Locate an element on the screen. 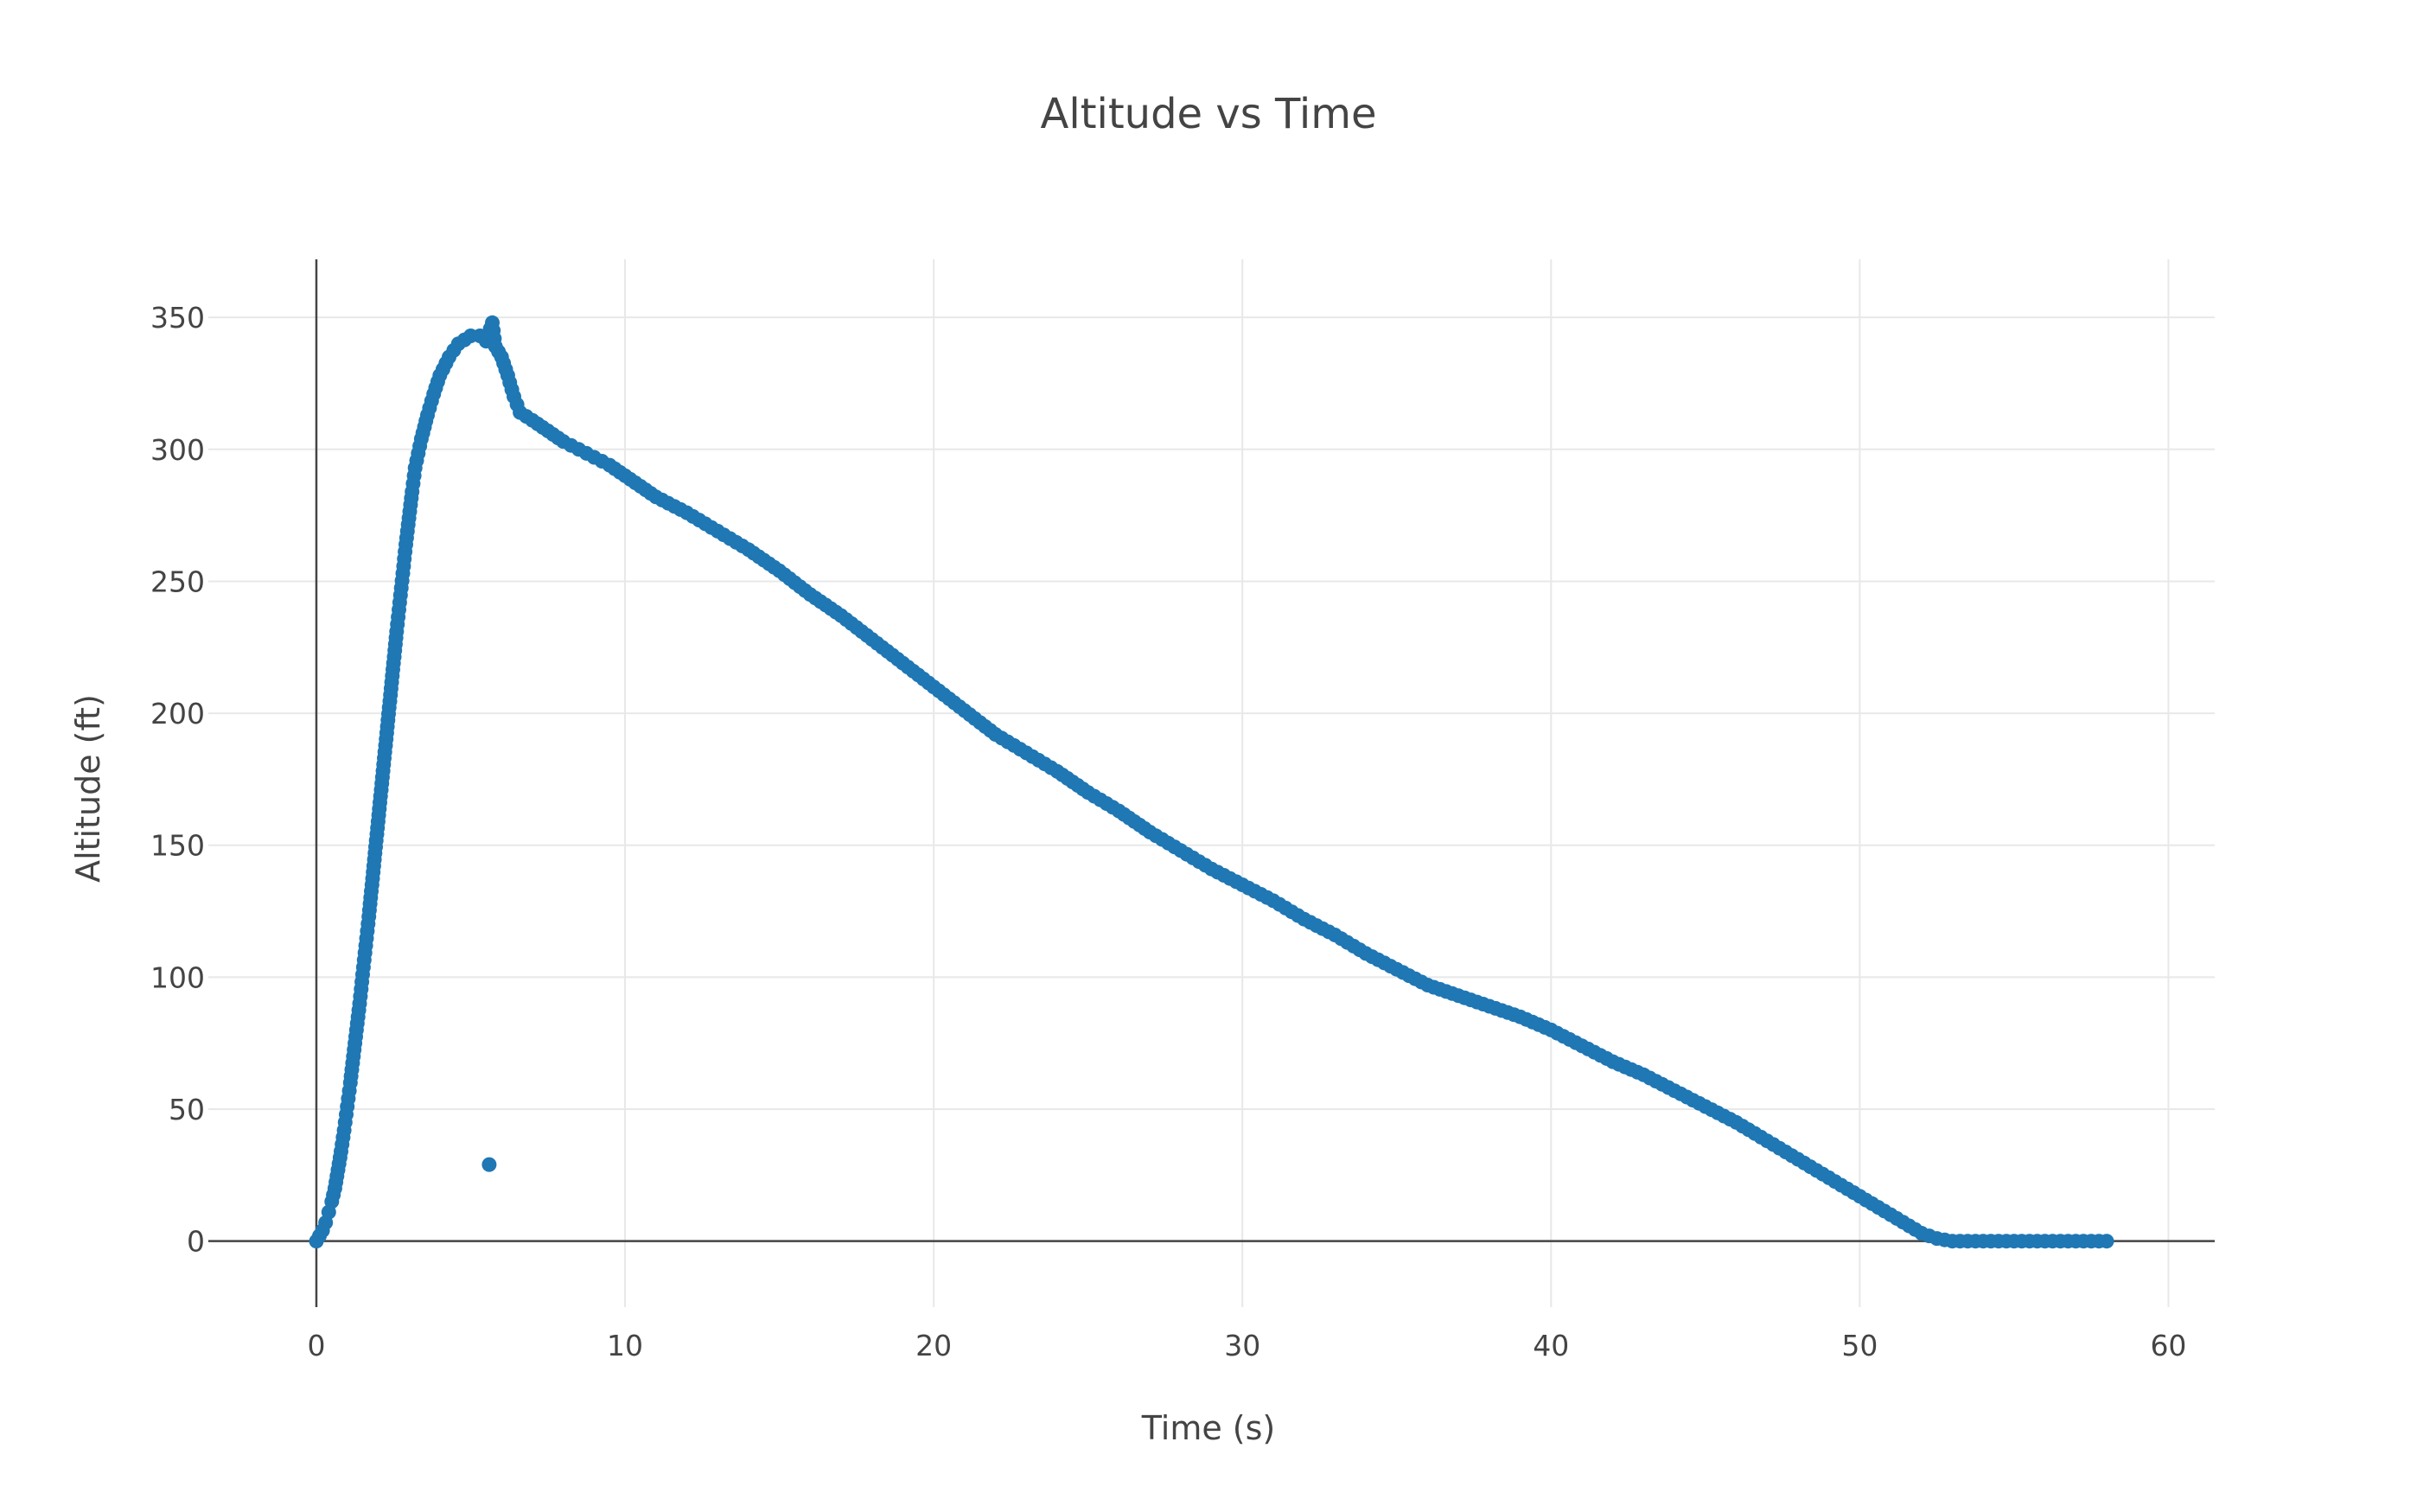 This screenshot has height=1512, width=2417. x-axis-title: Time (s) is located at coordinates (1208, 1428).